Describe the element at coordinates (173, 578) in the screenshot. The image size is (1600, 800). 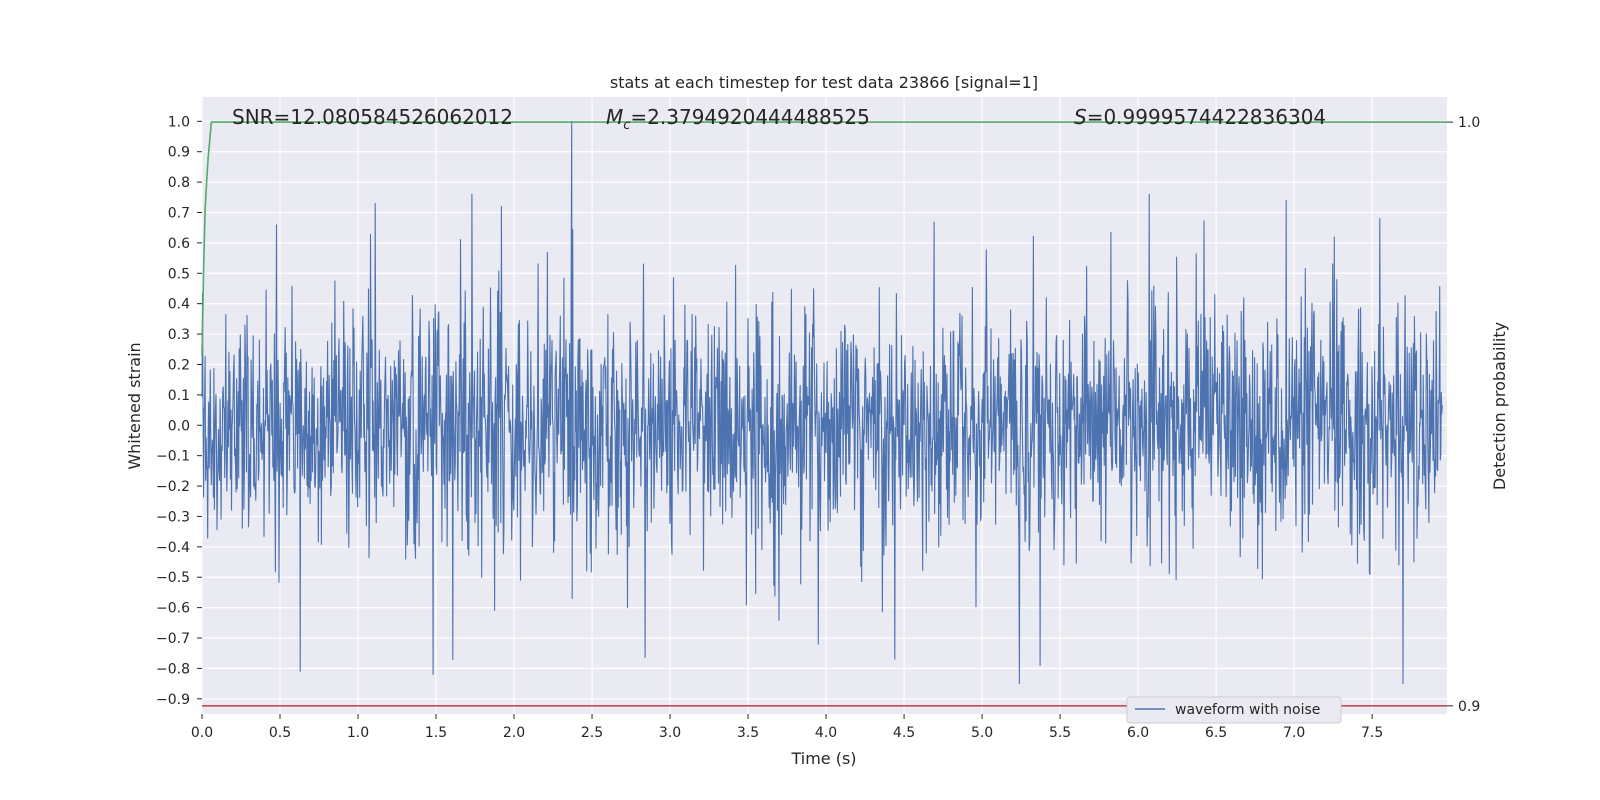
I see `y-tick-label: −0.5` at that location.